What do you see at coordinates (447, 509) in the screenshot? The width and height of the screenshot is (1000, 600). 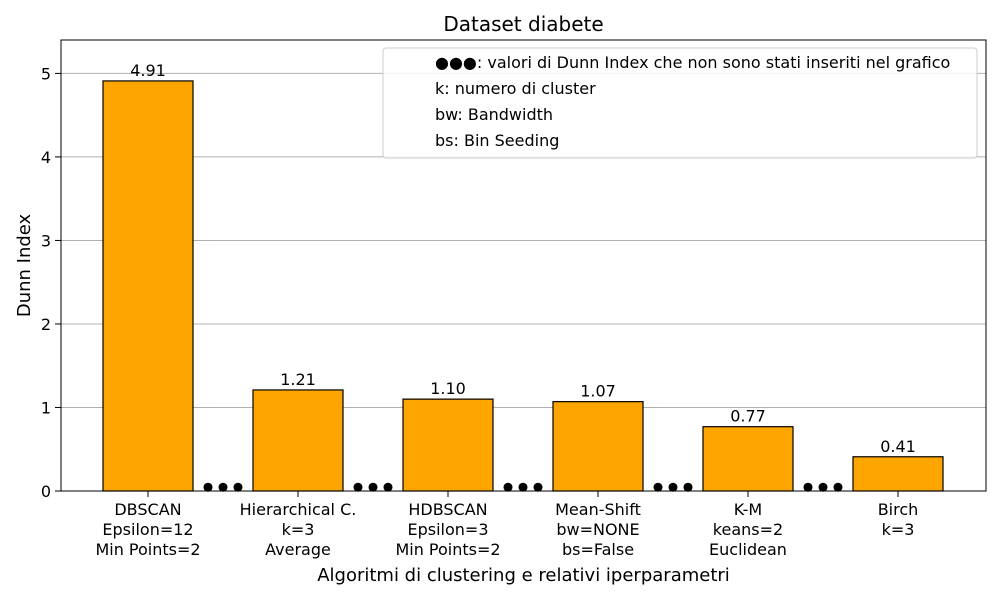 I see `x-tick-label-line: HDBSCAN` at bounding box center [447, 509].